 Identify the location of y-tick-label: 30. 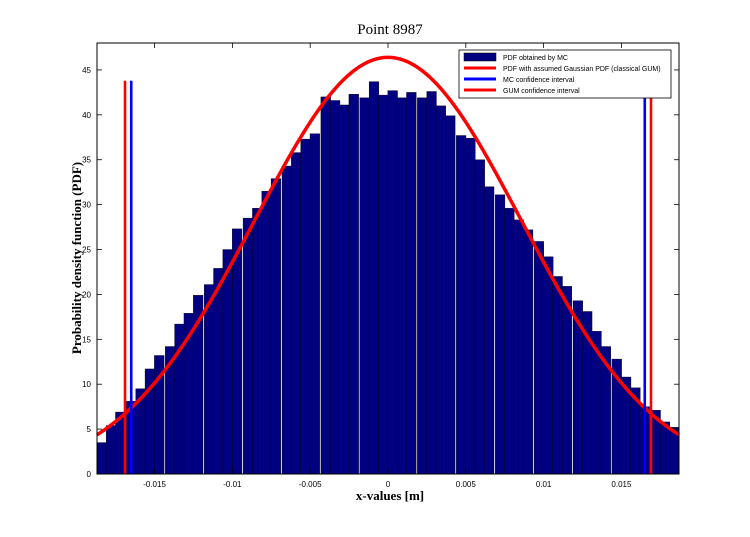
(86, 205).